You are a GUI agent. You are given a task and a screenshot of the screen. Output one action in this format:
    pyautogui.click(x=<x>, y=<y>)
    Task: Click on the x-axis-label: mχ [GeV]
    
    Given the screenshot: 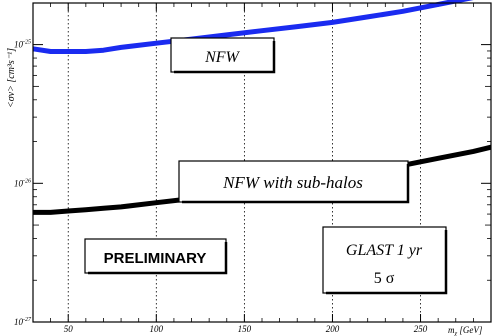 What is the action you would take?
    pyautogui.click(x=465, y=330)
    